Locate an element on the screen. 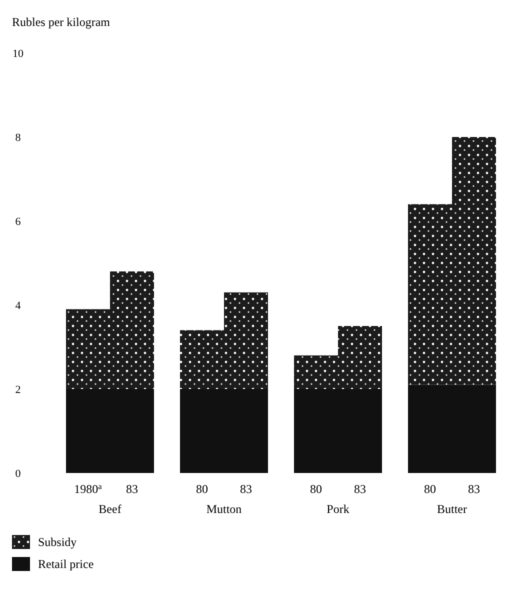 The width and height of the screenshot is (518, 600). y-tick-label: 0 is located at coordinates (18, 474).